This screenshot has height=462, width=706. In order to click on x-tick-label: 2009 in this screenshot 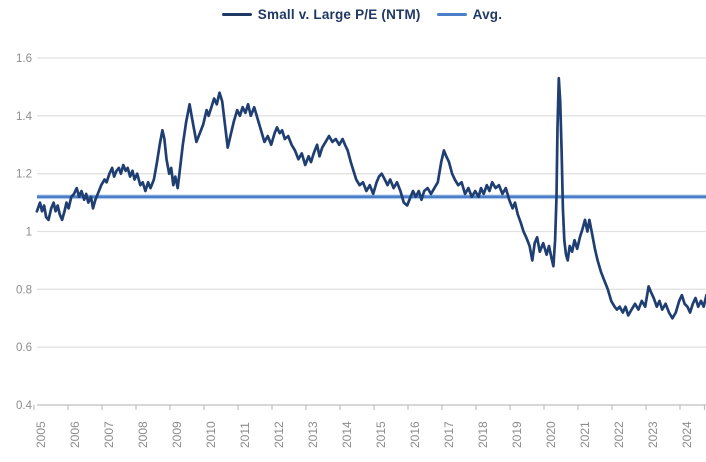, I will do `click(177, 434)`.